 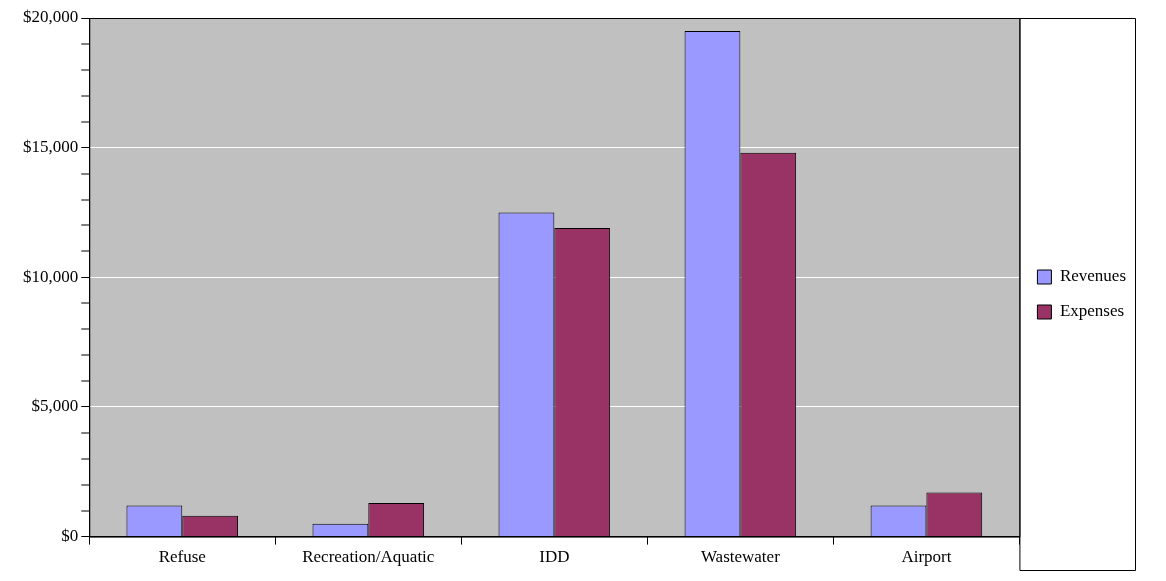 What do you see at coordinates (51, 276) in the screenshot?
I see `y-tick-label: $10,000` at bounding box center [51, 276].